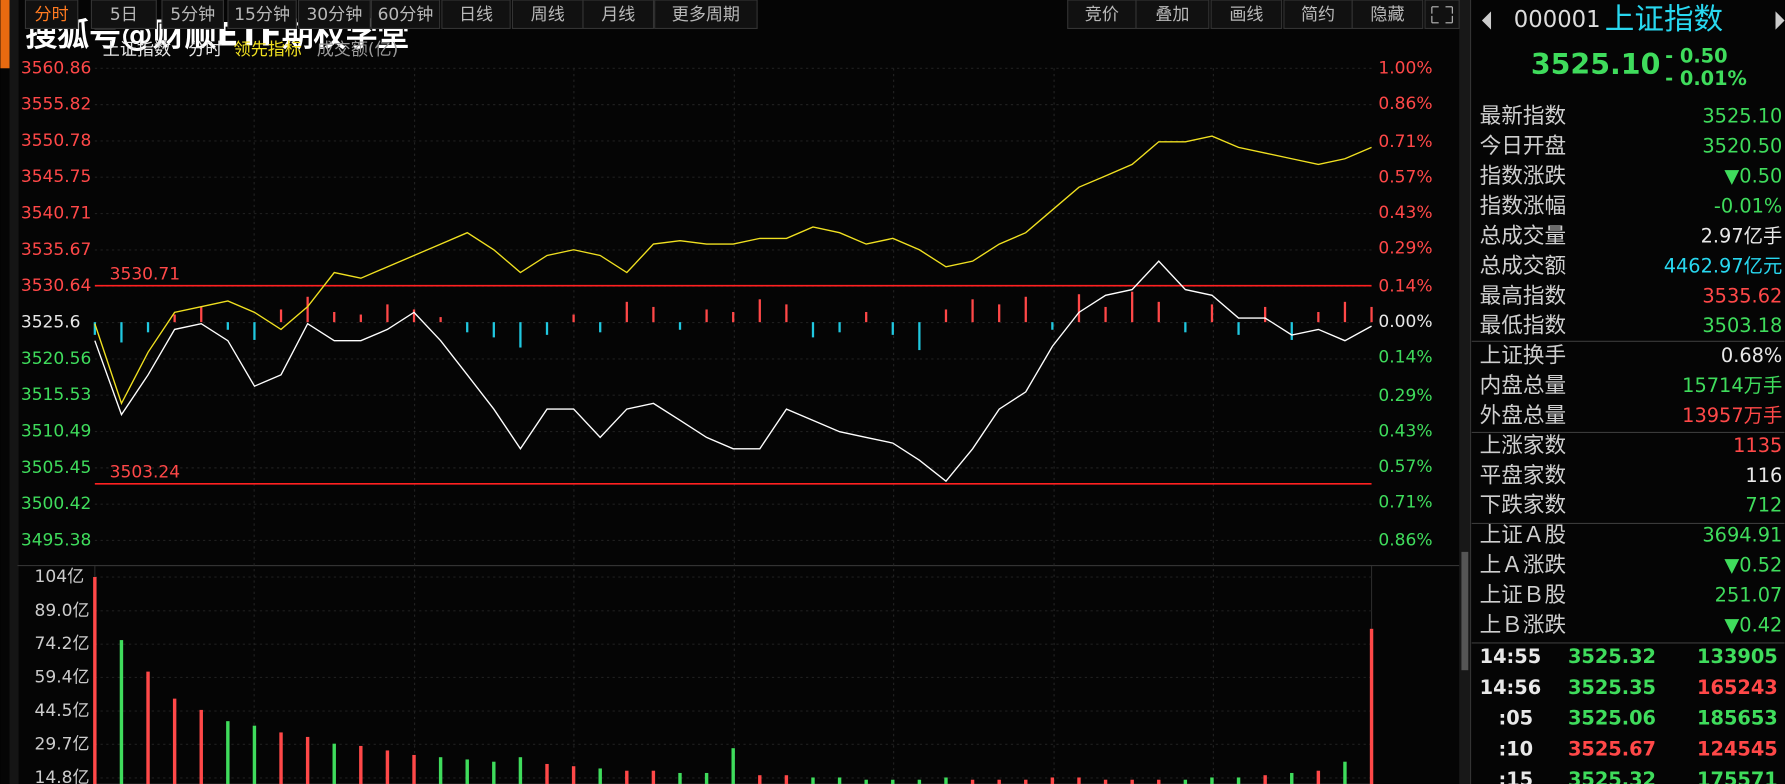 The height and width of the screenshot is (784, 1785). What do you see at coordinates (51, 323) in the screenshot?
I see `y-tick-label: 3525.6` at bounding box center [51, 323].